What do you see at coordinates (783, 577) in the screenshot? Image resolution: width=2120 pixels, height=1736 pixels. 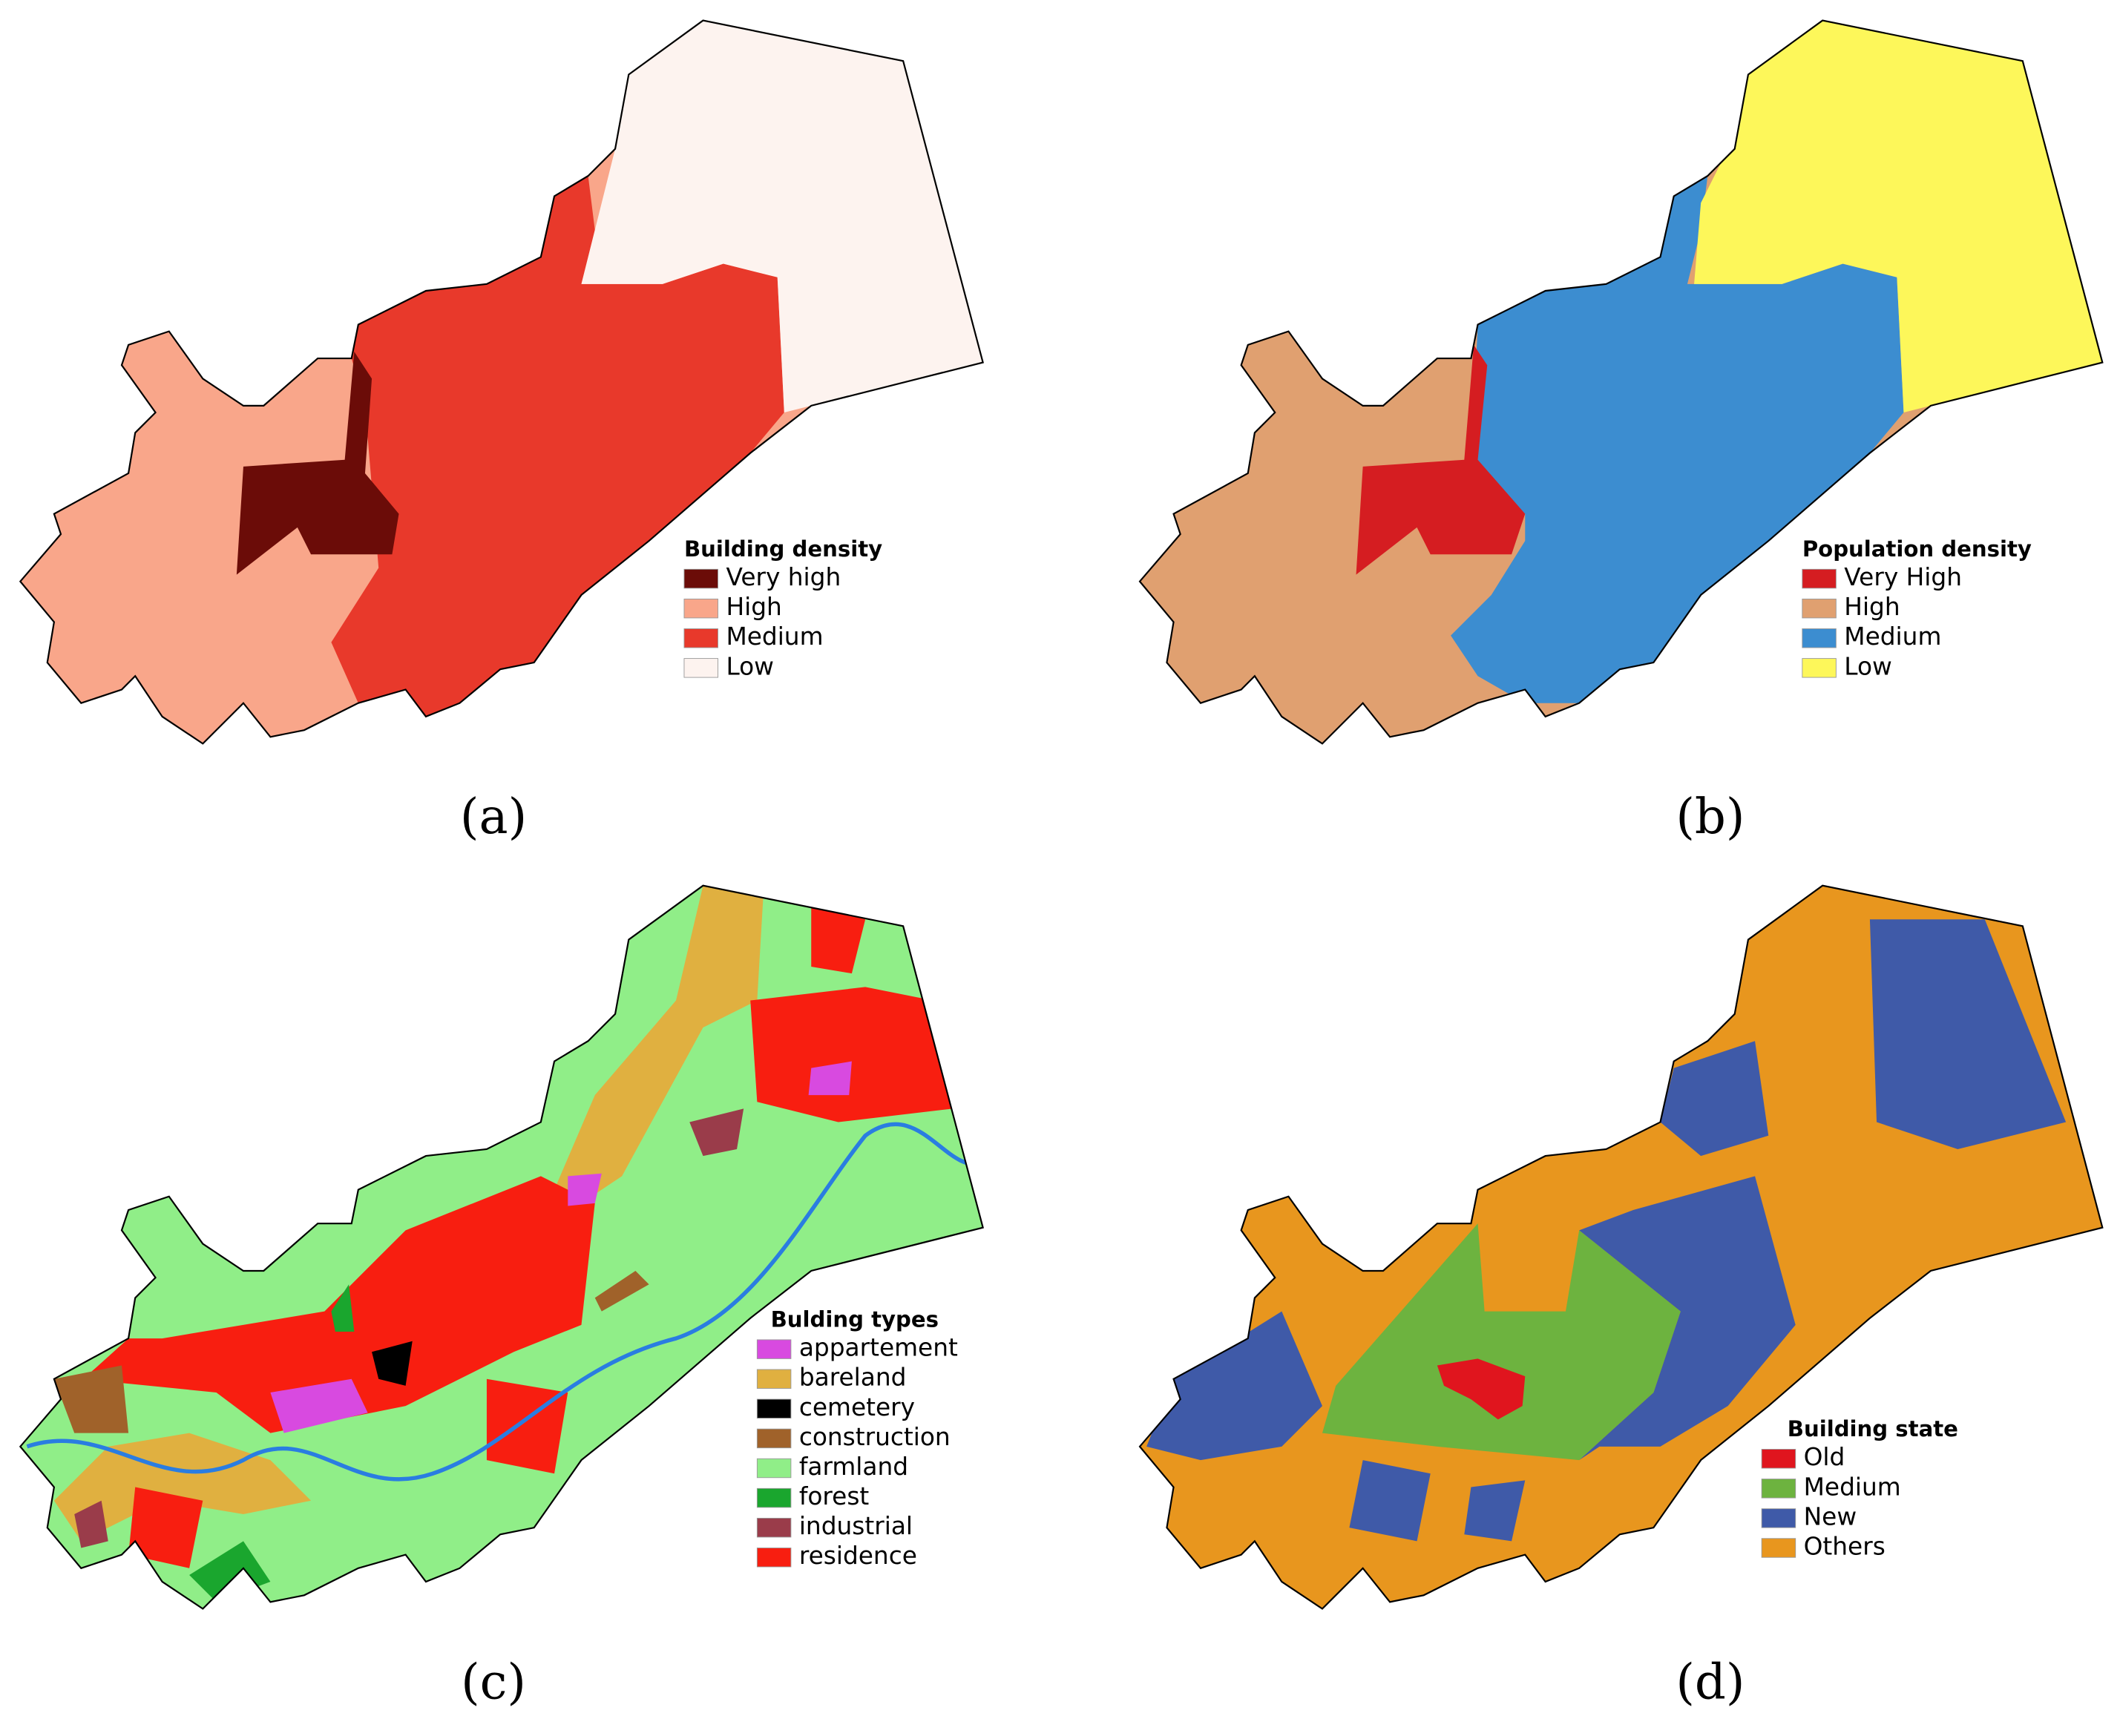 I see `legend-label: Very high` at bounding box center [783, 577].